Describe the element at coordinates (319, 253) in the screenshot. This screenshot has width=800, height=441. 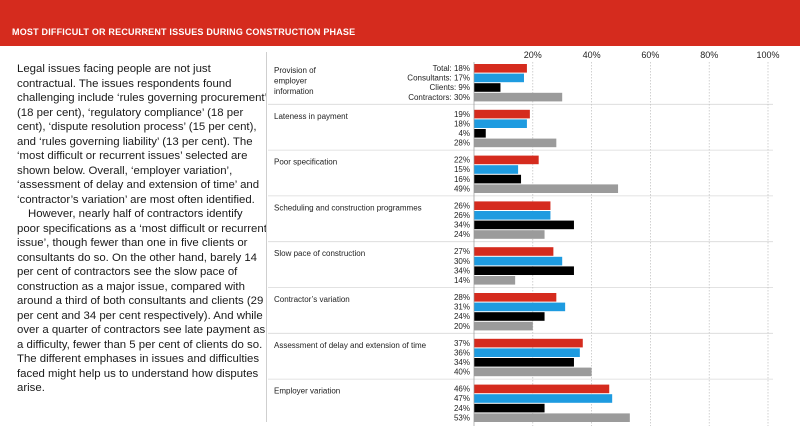
I see `category-label: Slow pace of construction` at that location.